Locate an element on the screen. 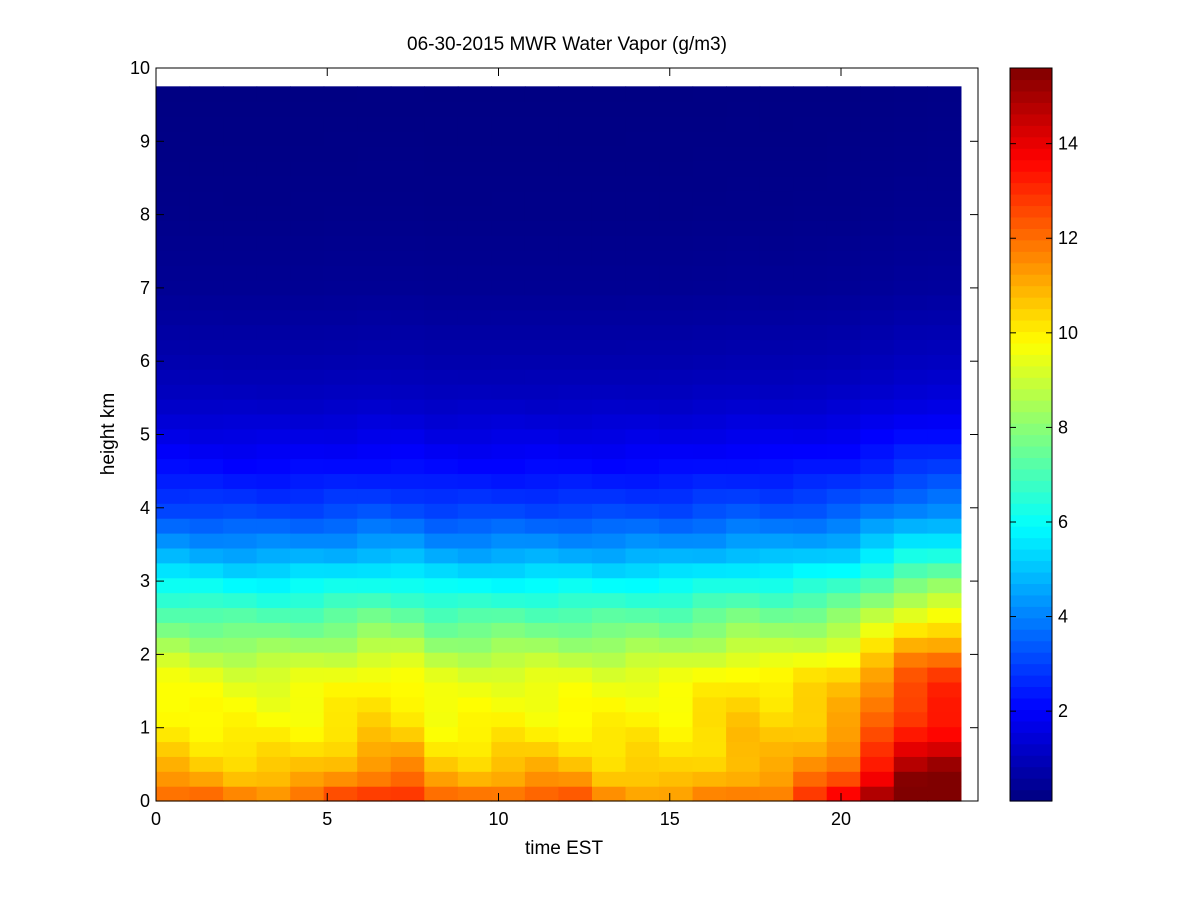 This screenshot has width=1200, height=900. colorbar-tick-label: 8 is located at coordinates (1063, 427).